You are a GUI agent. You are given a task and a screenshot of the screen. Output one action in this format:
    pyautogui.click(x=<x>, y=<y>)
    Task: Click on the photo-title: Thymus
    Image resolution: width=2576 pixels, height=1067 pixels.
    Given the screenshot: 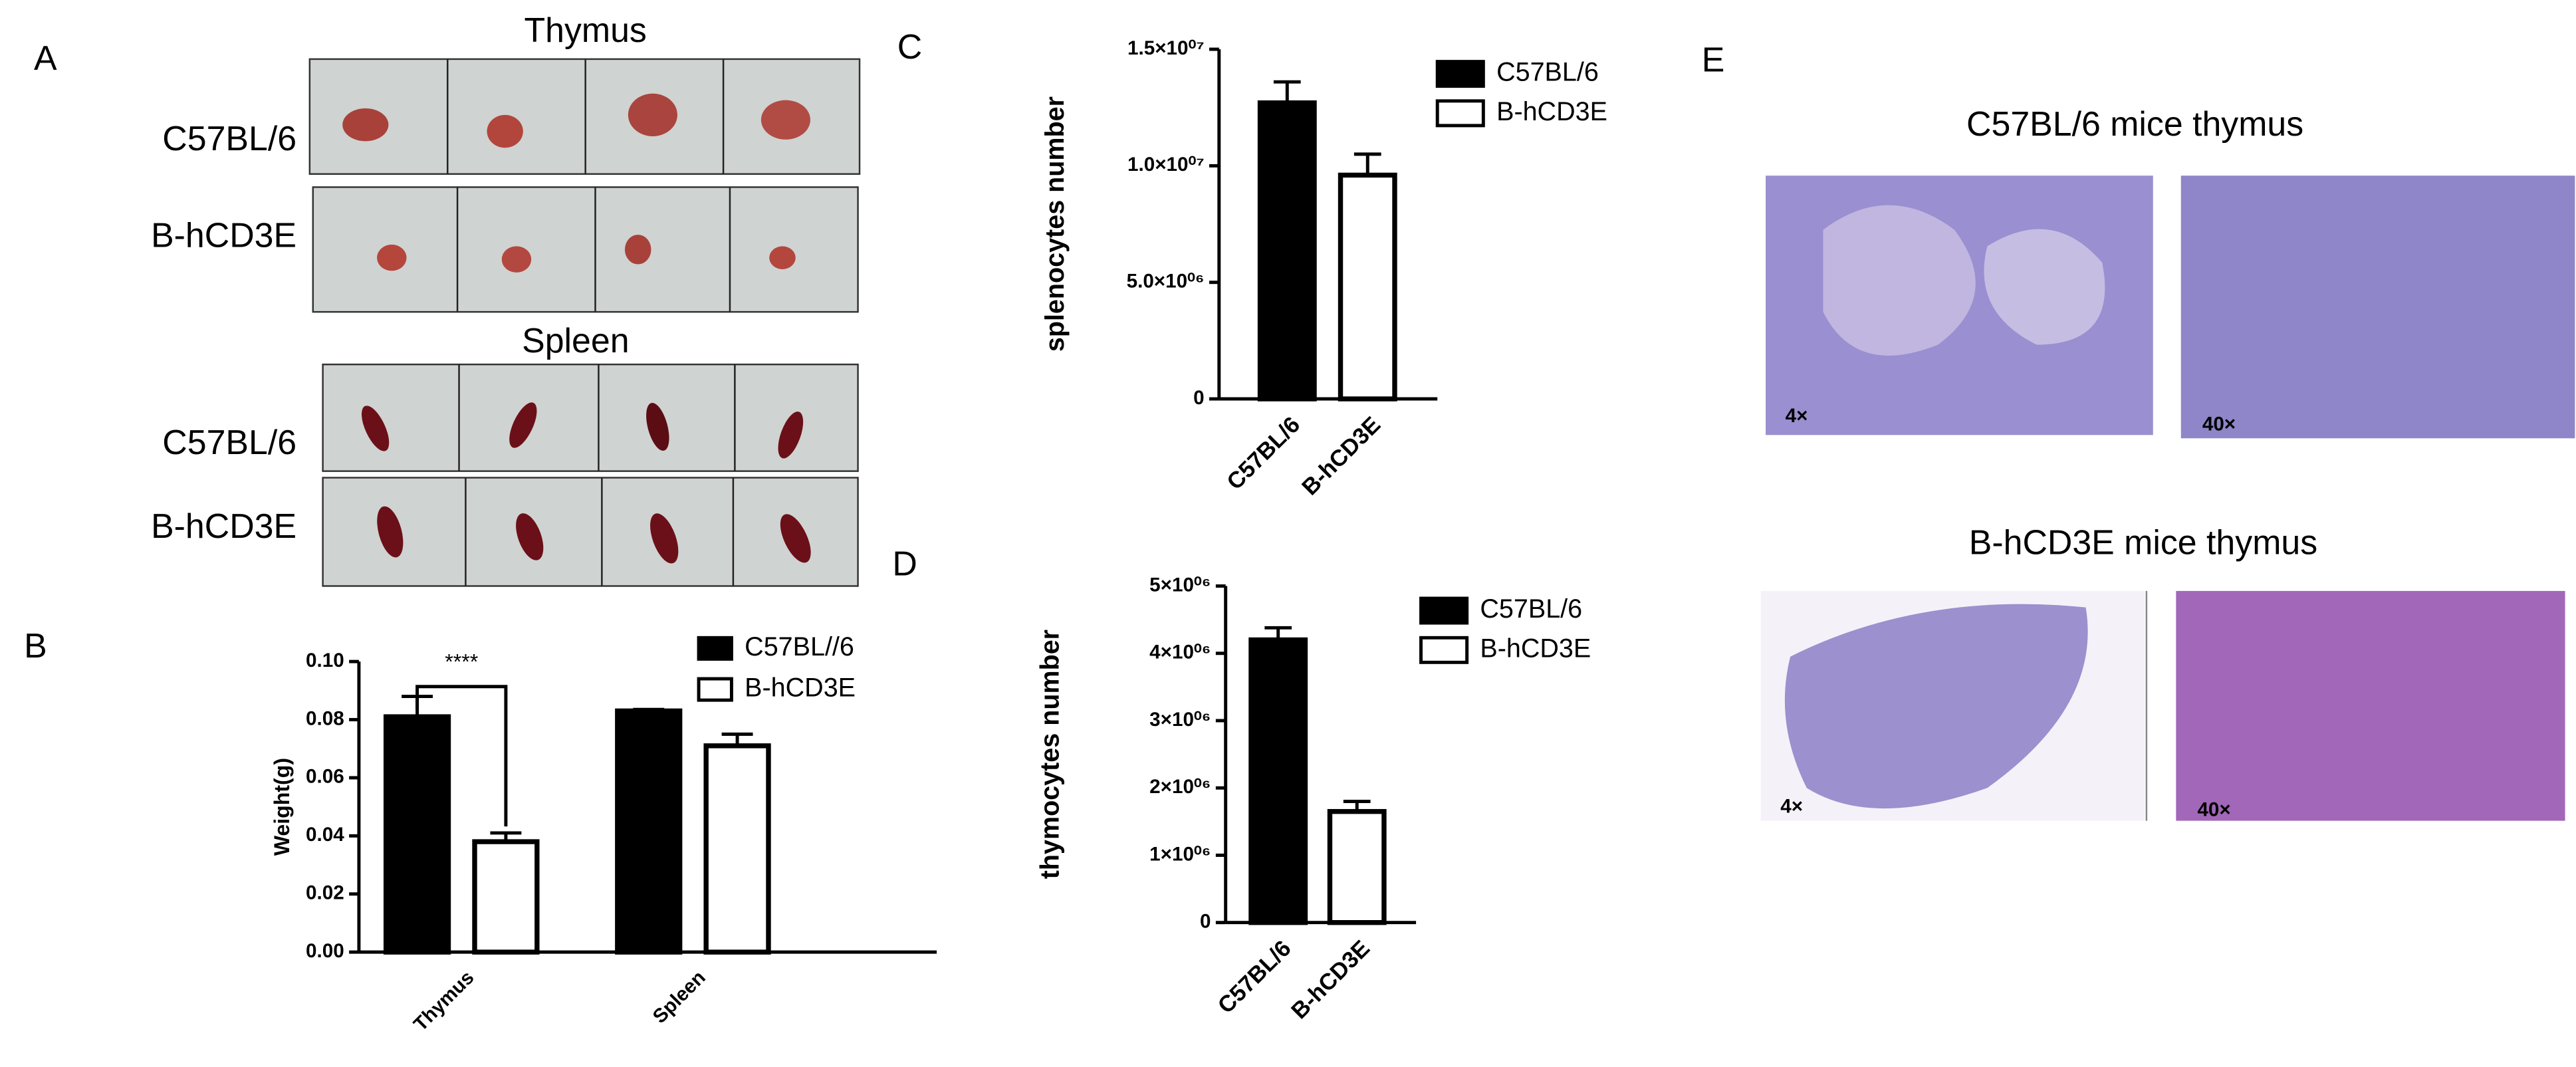 What is the action you would take?
    pyautogui.click(x=585, y=30)
    